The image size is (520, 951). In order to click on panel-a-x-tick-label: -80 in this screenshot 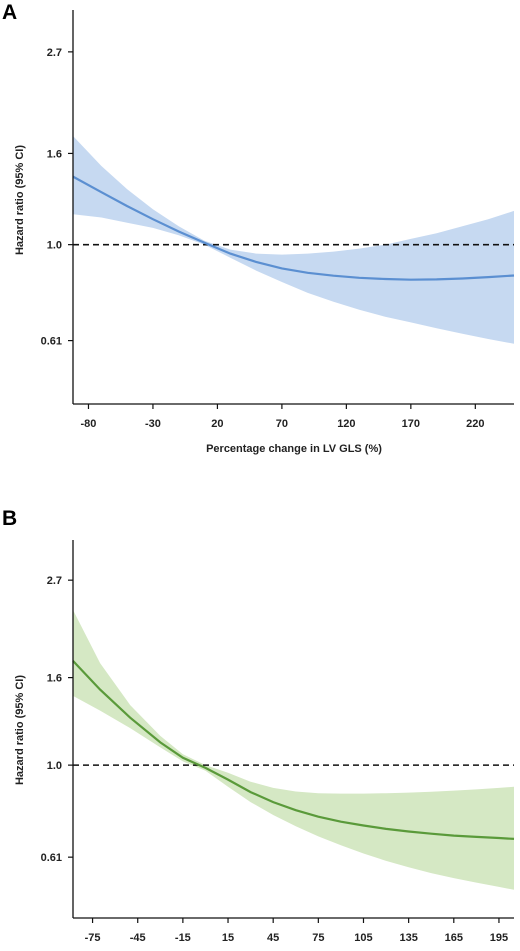, I will do `click(89, 424)`.